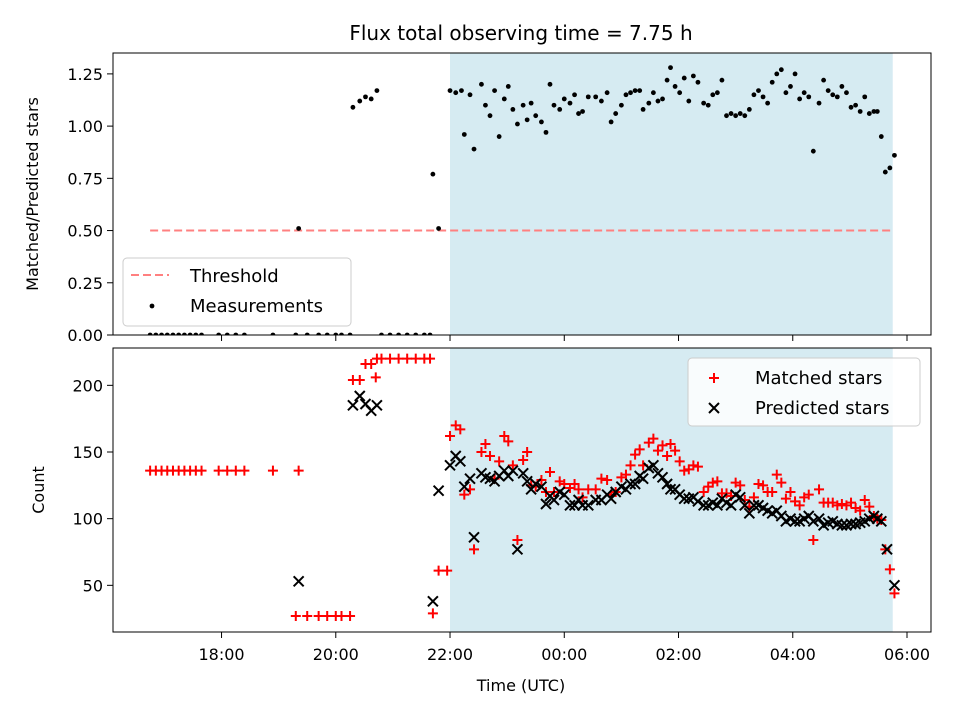 The width and height of the screenshot is (960, 720). Describe the element at coordinates (85, 283) in the screenshot. I see `y-tick-label: 0.25` at that location.